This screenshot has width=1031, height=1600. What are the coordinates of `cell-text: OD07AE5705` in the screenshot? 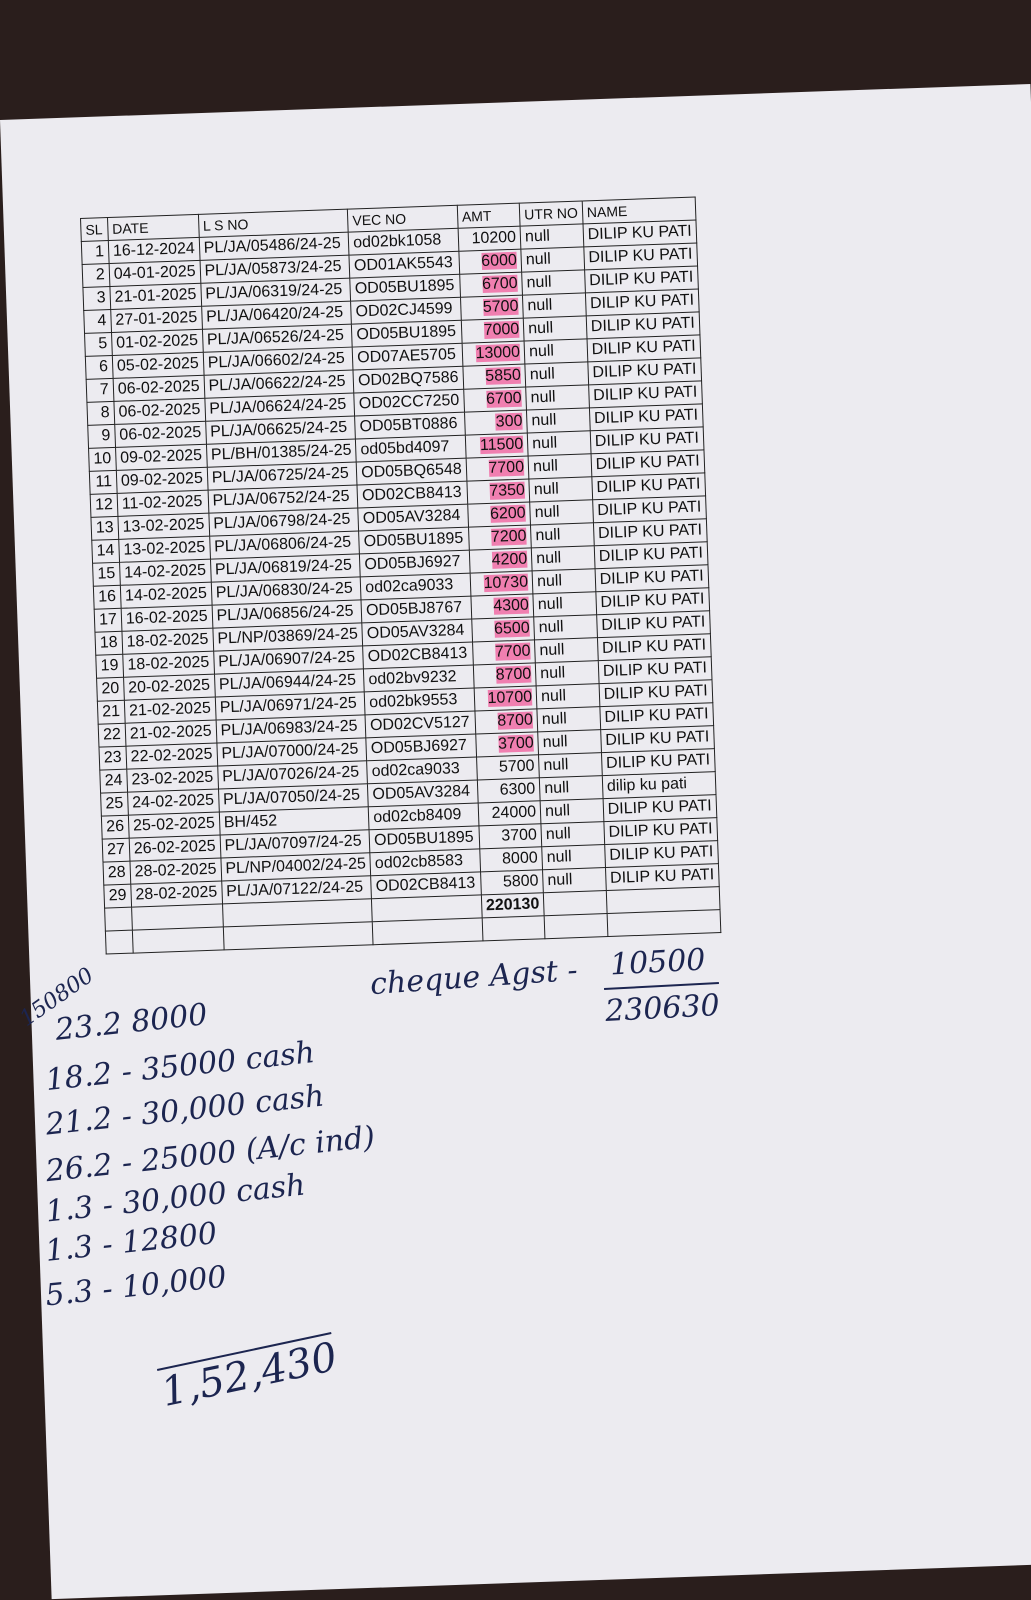 It's located at (406, 356).